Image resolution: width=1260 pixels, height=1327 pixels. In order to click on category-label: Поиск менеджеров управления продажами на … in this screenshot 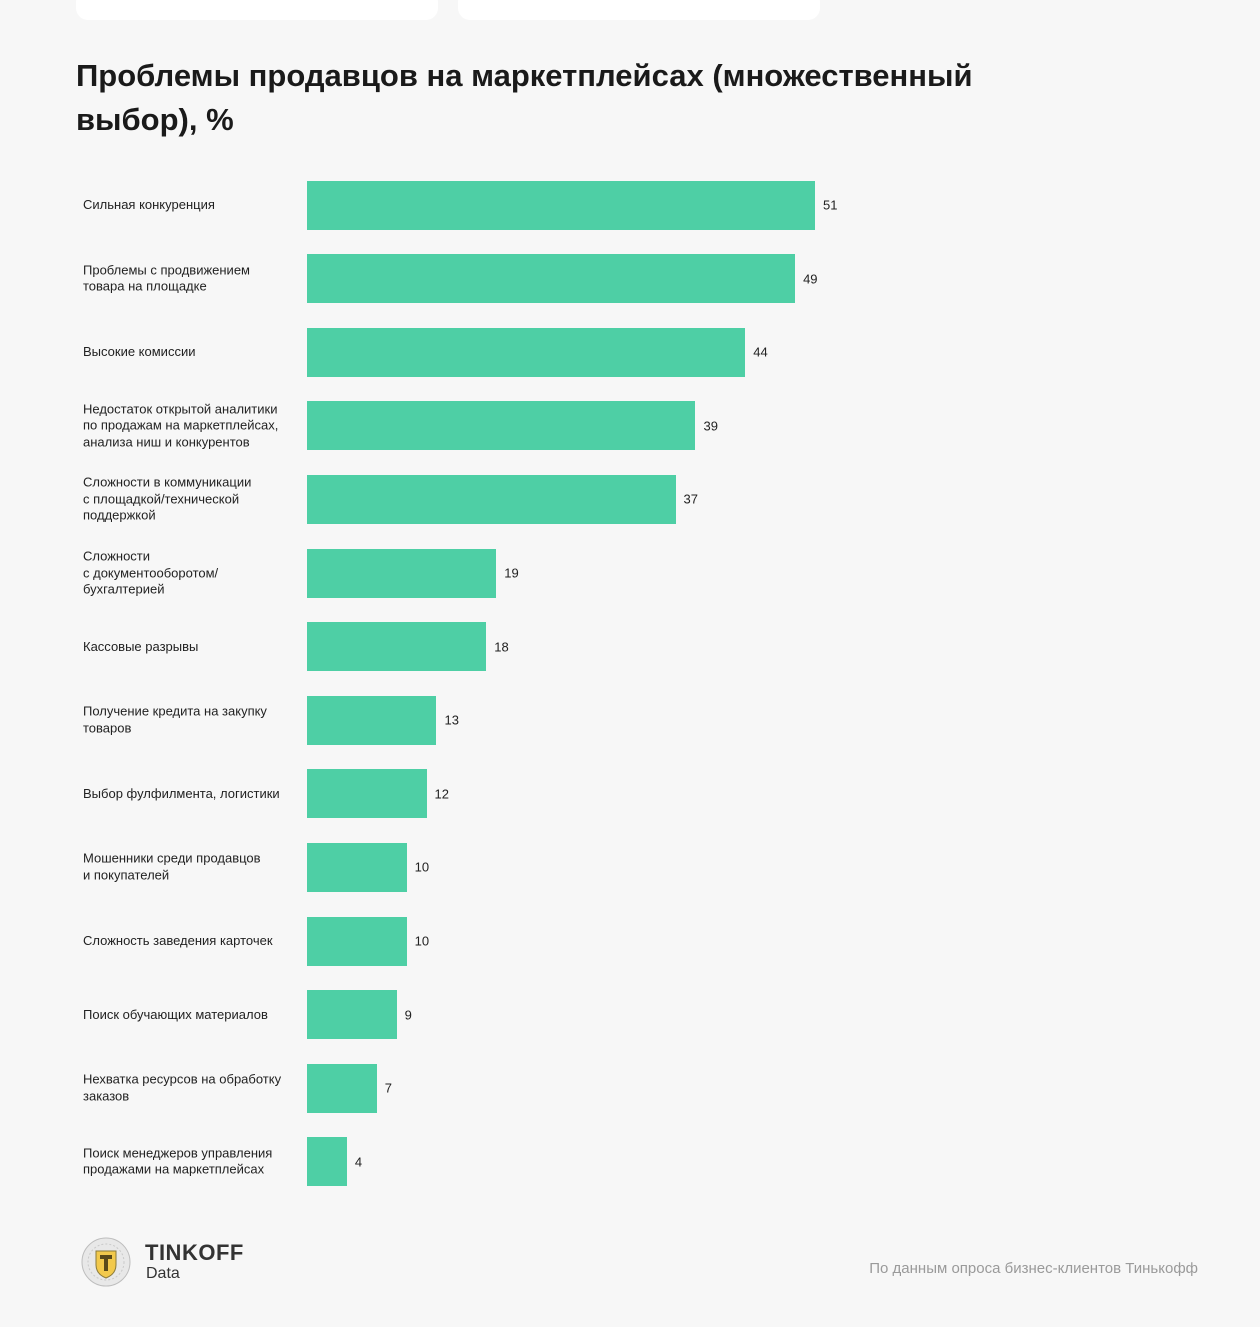, I will do `click(190, 1161)`.